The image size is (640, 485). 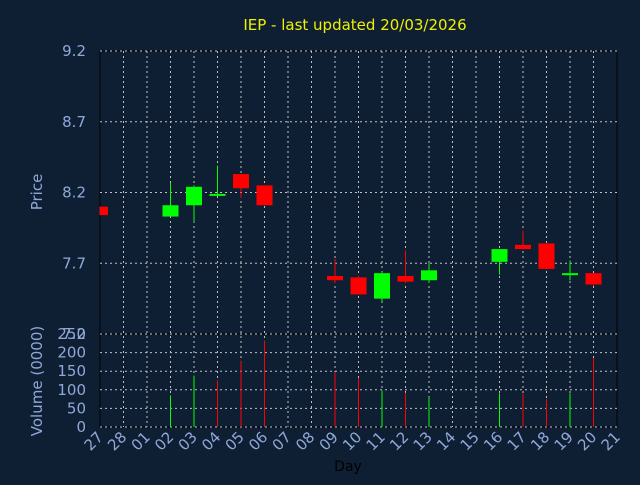 What do you see at coordinates (564, 441) in the screenshot?
I see `day-tick-label: 19` at bounding box center [564, 441].